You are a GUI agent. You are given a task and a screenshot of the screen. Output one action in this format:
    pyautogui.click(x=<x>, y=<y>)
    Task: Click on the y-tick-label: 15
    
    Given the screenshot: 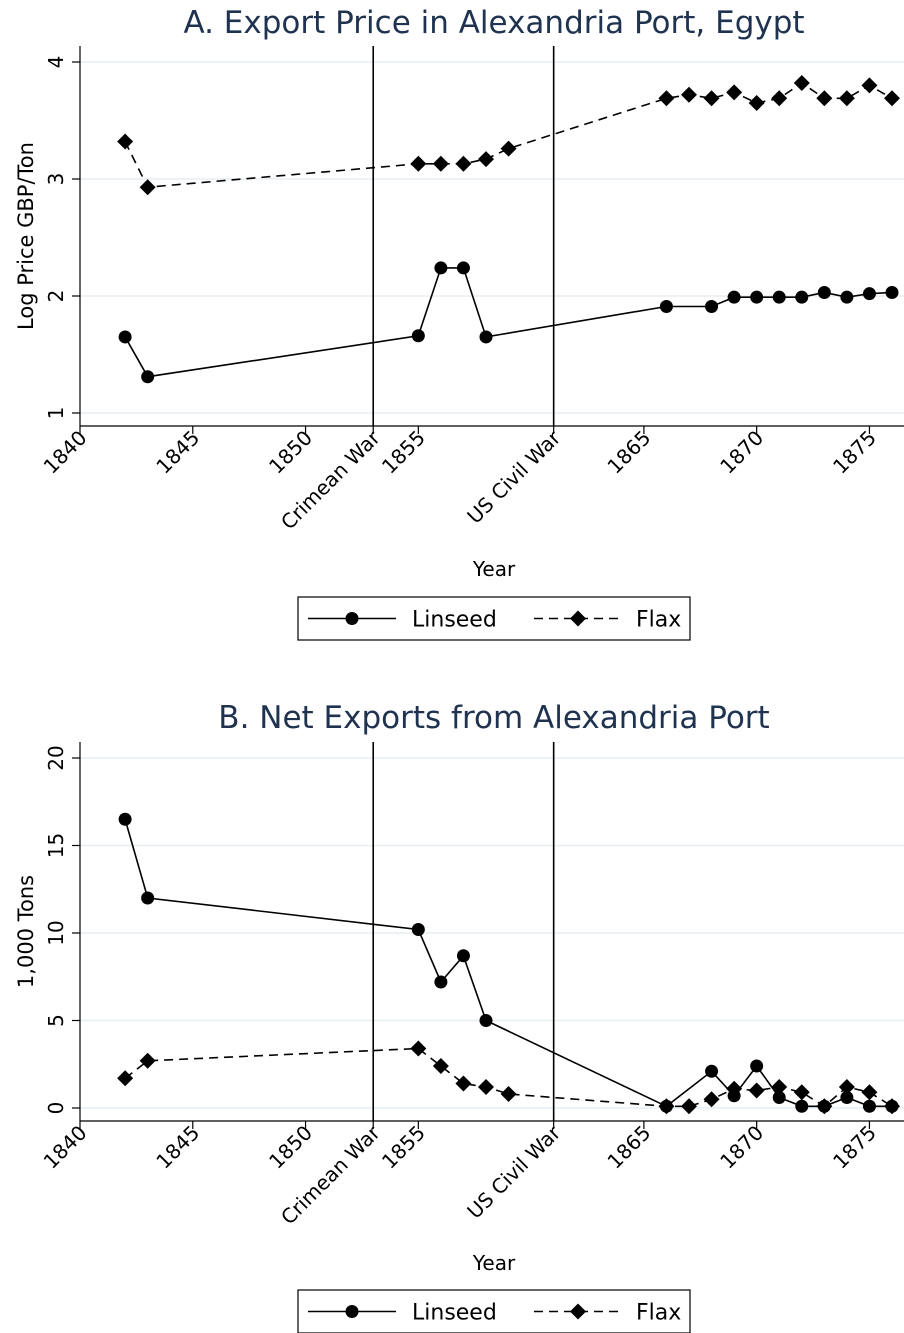 What is the action you would take?
    pyautogui.click(x=56, y=845)
    